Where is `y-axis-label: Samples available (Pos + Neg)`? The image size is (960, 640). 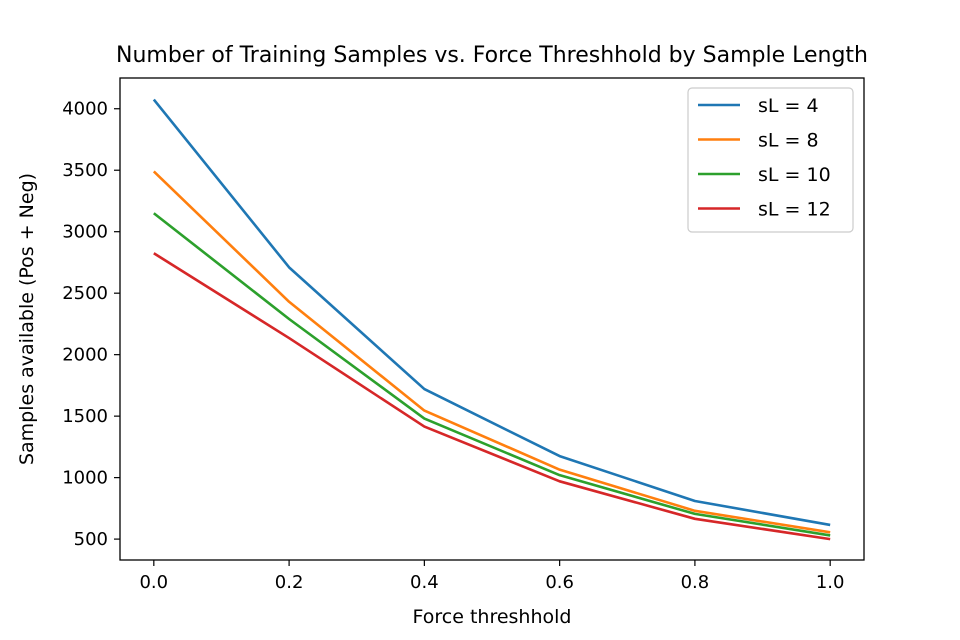
y-axis-label: Samples available (Pos + Neg) is located at coordinates (27, 319).